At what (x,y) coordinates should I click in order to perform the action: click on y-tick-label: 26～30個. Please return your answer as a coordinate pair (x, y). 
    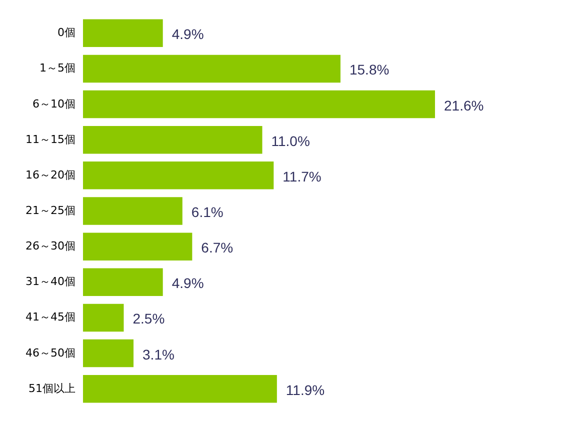
    Looking at the image, I should click on (51, 246).